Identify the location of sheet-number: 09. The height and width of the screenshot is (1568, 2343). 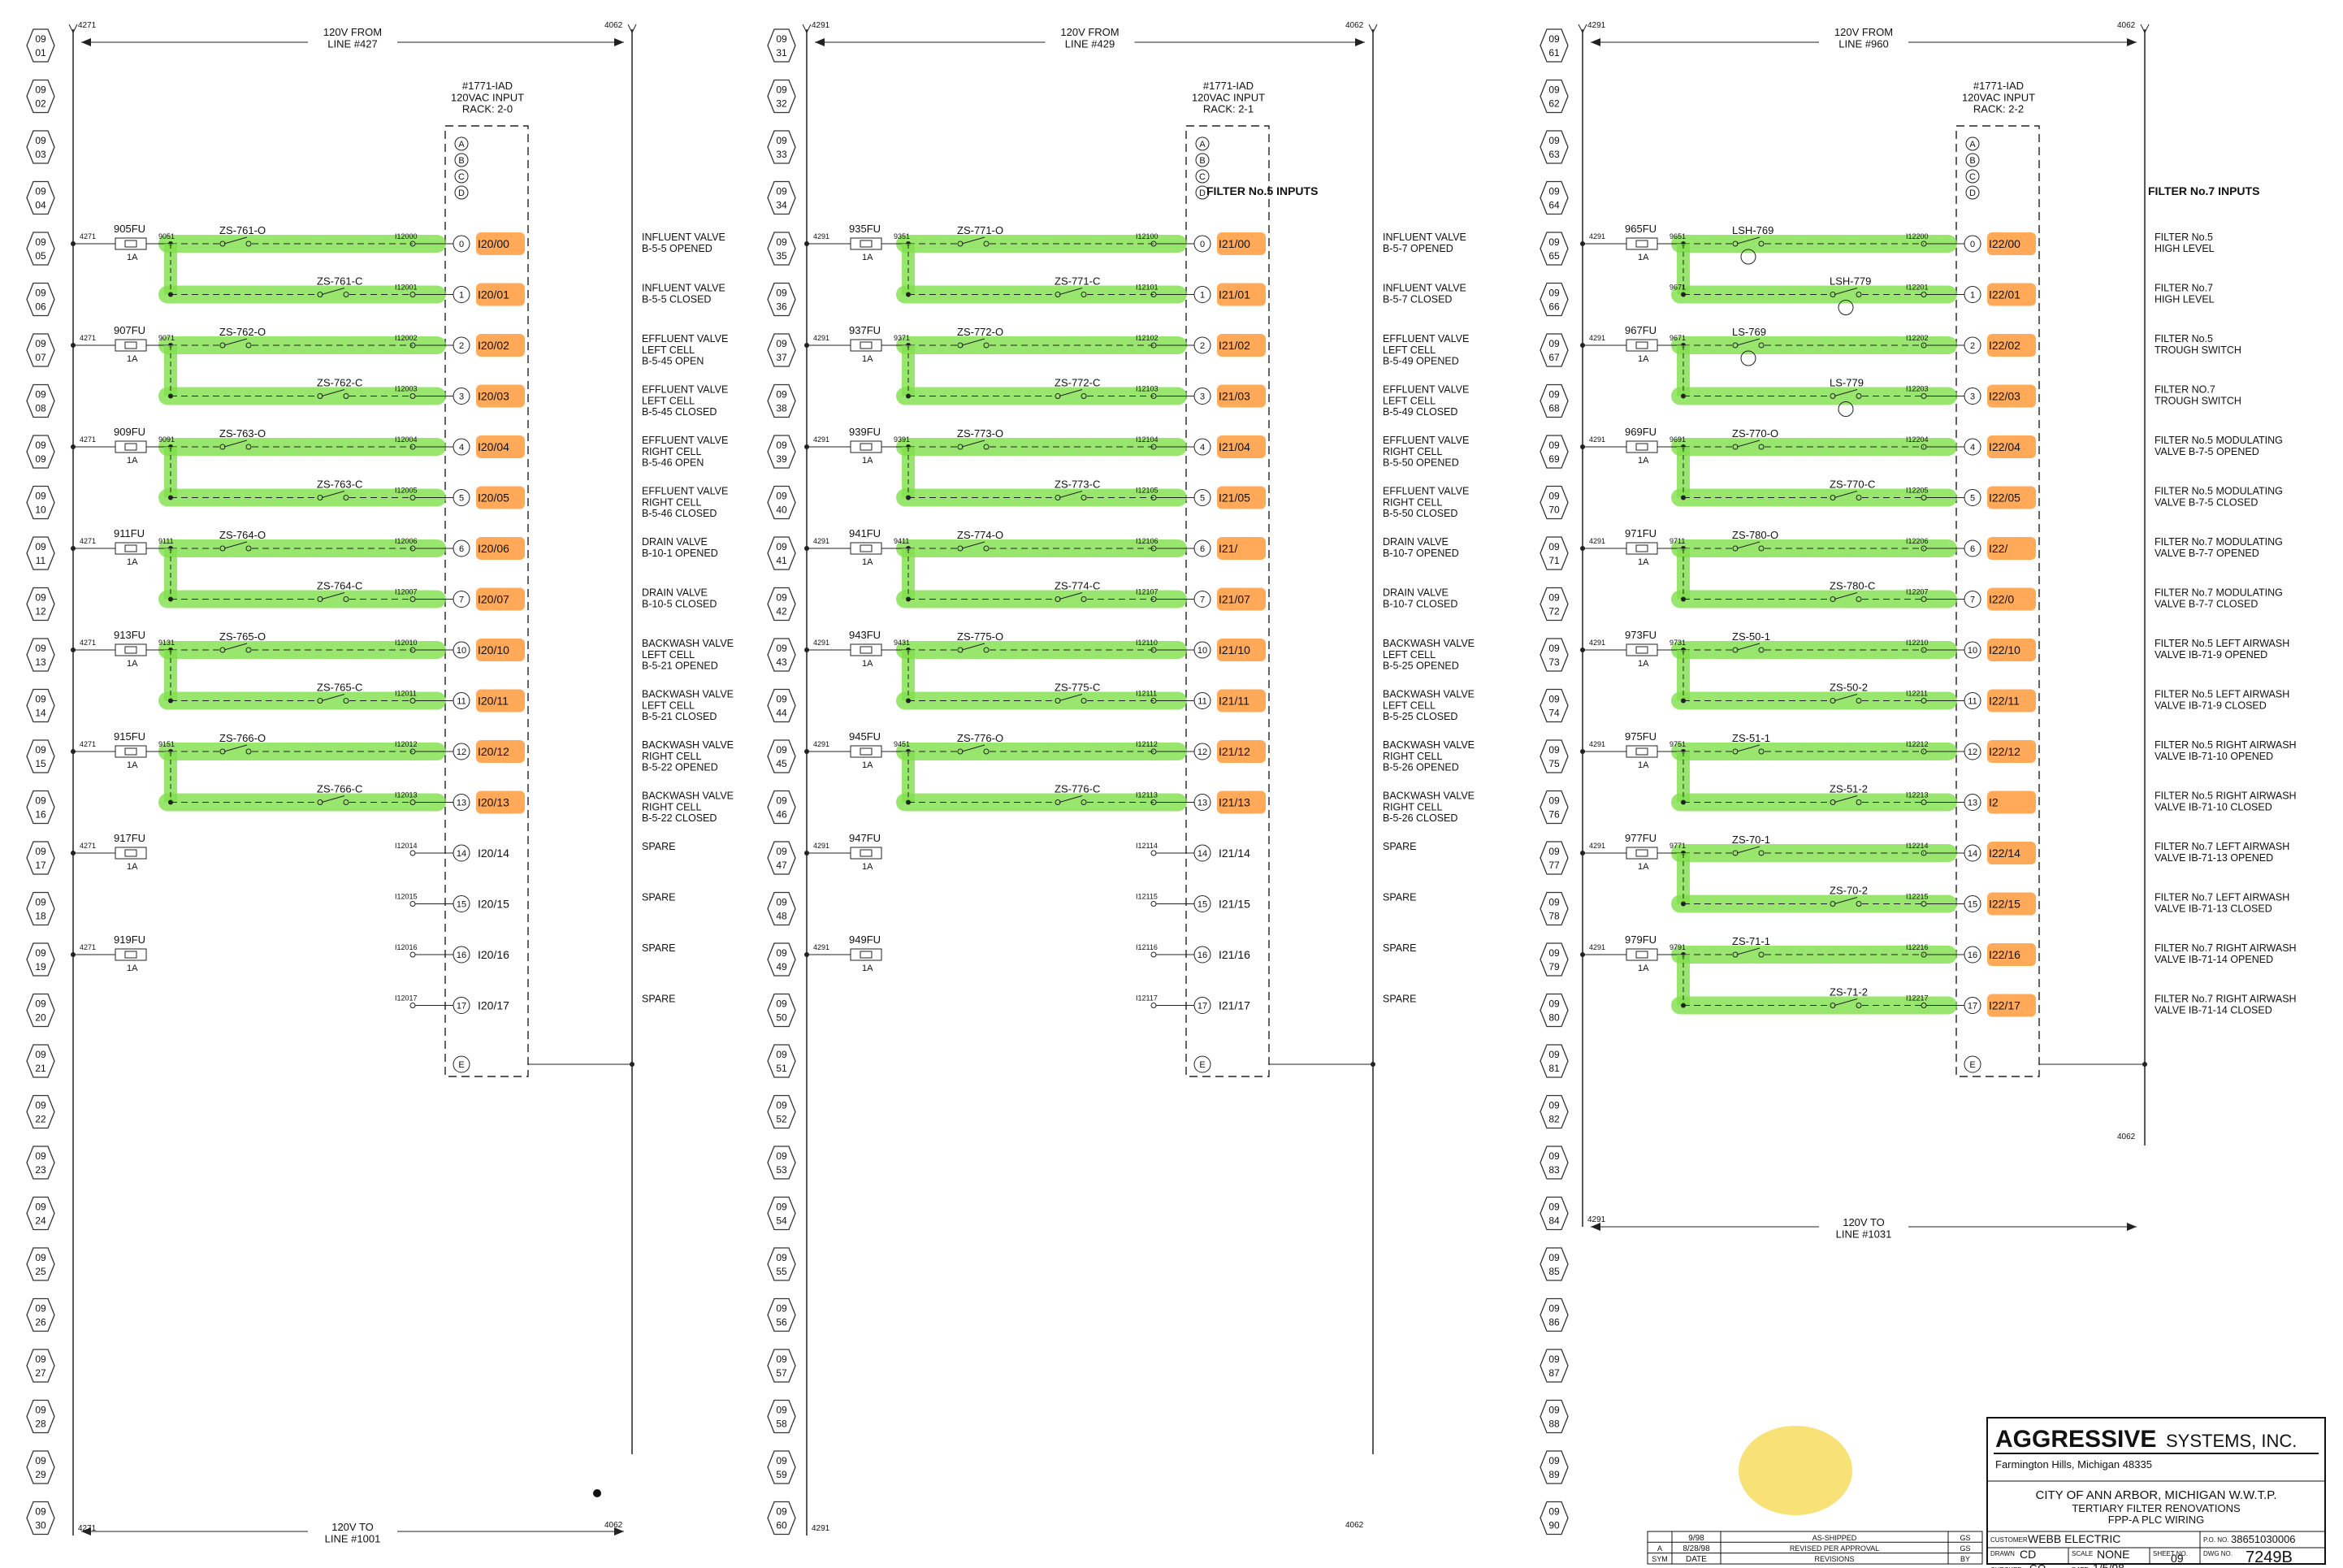
(2177, 1558).